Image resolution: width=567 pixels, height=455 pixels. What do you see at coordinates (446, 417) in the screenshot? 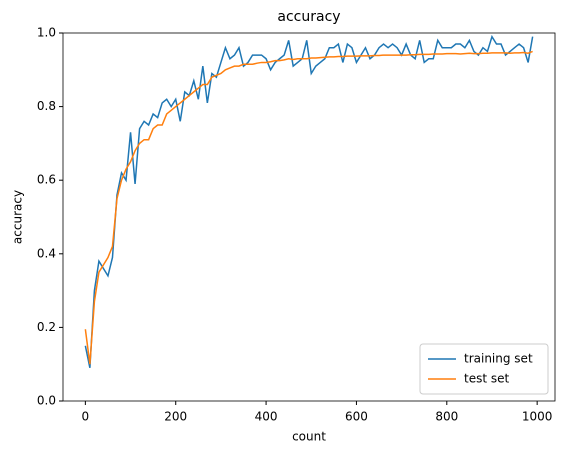
I see `x-tick-label: 800` at bounding box center [446, 417].